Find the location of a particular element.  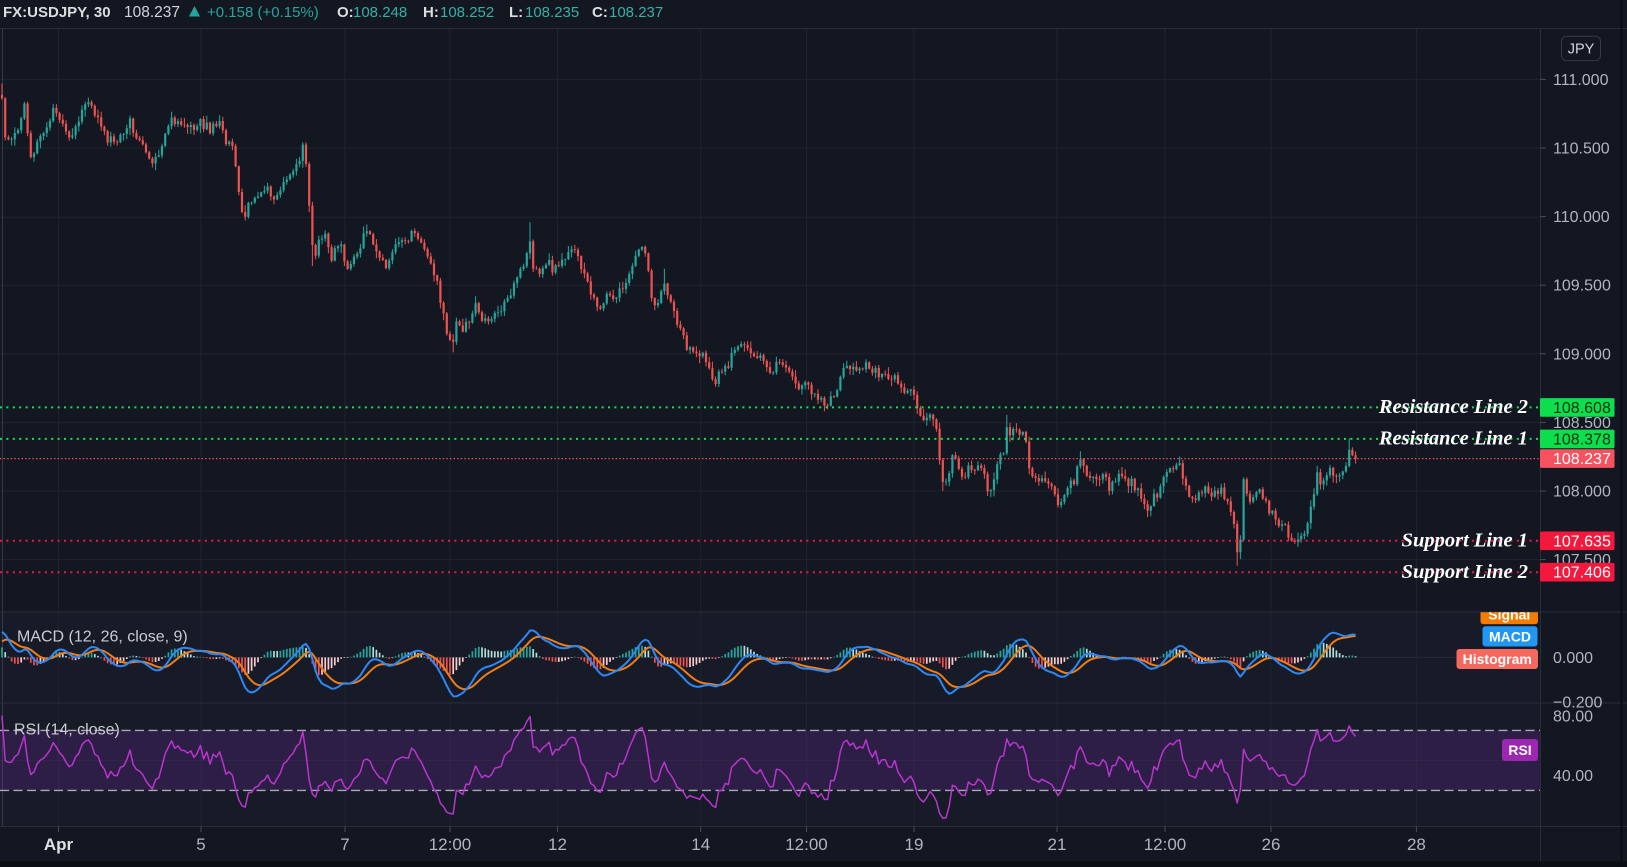

svg-text: Apr is located at coordinates (59, 844).